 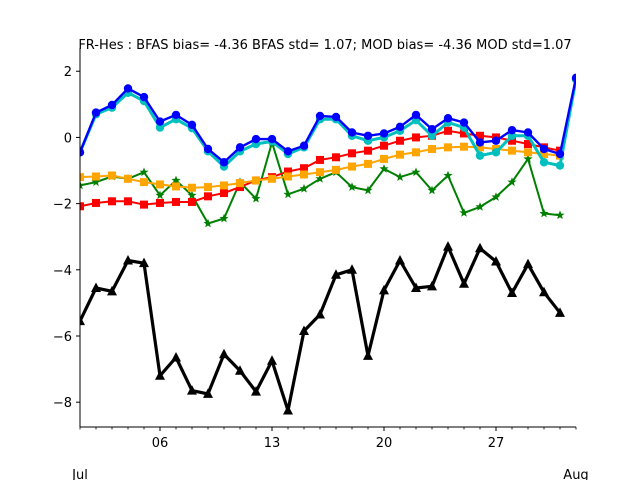 I want to click on x-month-label: Aug, so click(x=575, y=474).